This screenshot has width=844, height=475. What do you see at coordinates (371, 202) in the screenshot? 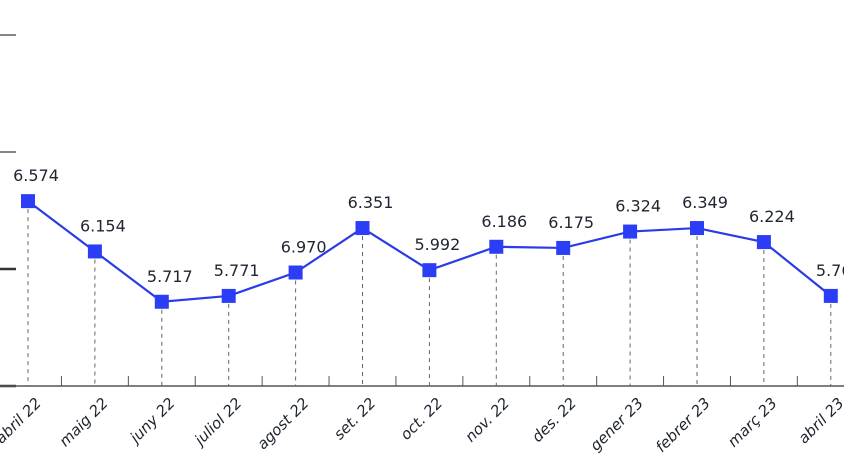
I see `data-label: 6.351` at bounding box center [371, 202].